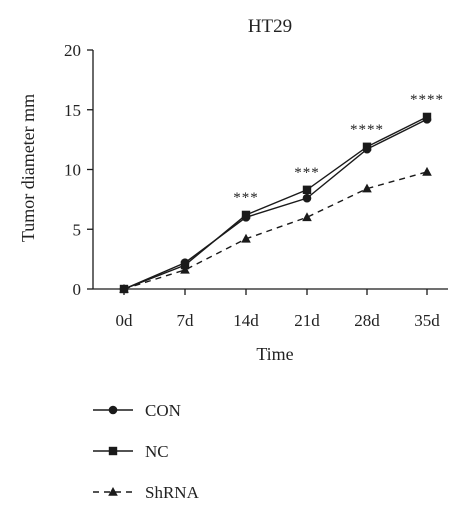  Describe the element at coordinates (163, 410) in the screenshot. I see `legend-label-con: CON` at that location.